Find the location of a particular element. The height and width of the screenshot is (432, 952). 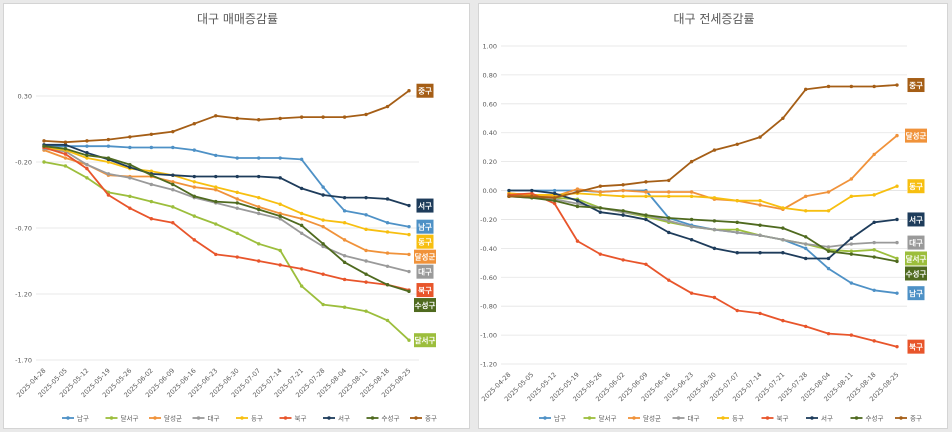

legend-label-8: 중구 is located at coordinates (431, 419).